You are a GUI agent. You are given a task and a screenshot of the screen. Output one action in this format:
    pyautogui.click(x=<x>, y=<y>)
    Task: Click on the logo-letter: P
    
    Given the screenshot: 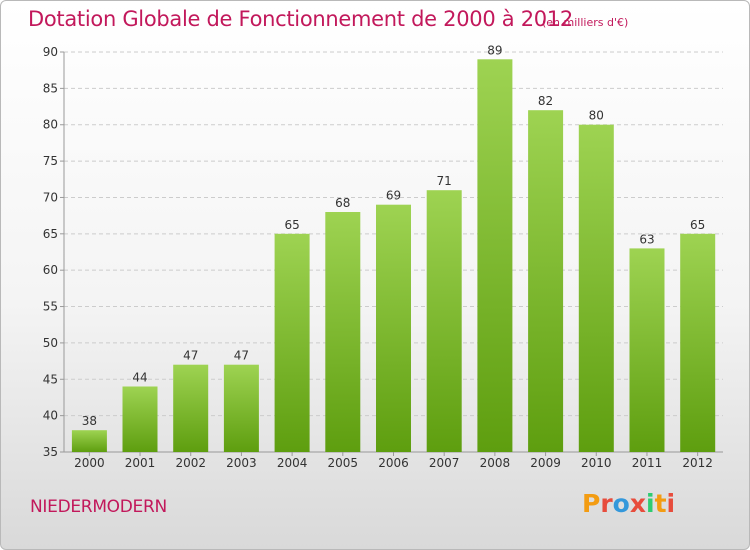 What is the action you would take?
    pyautogui.click(x=591, y=503)
    